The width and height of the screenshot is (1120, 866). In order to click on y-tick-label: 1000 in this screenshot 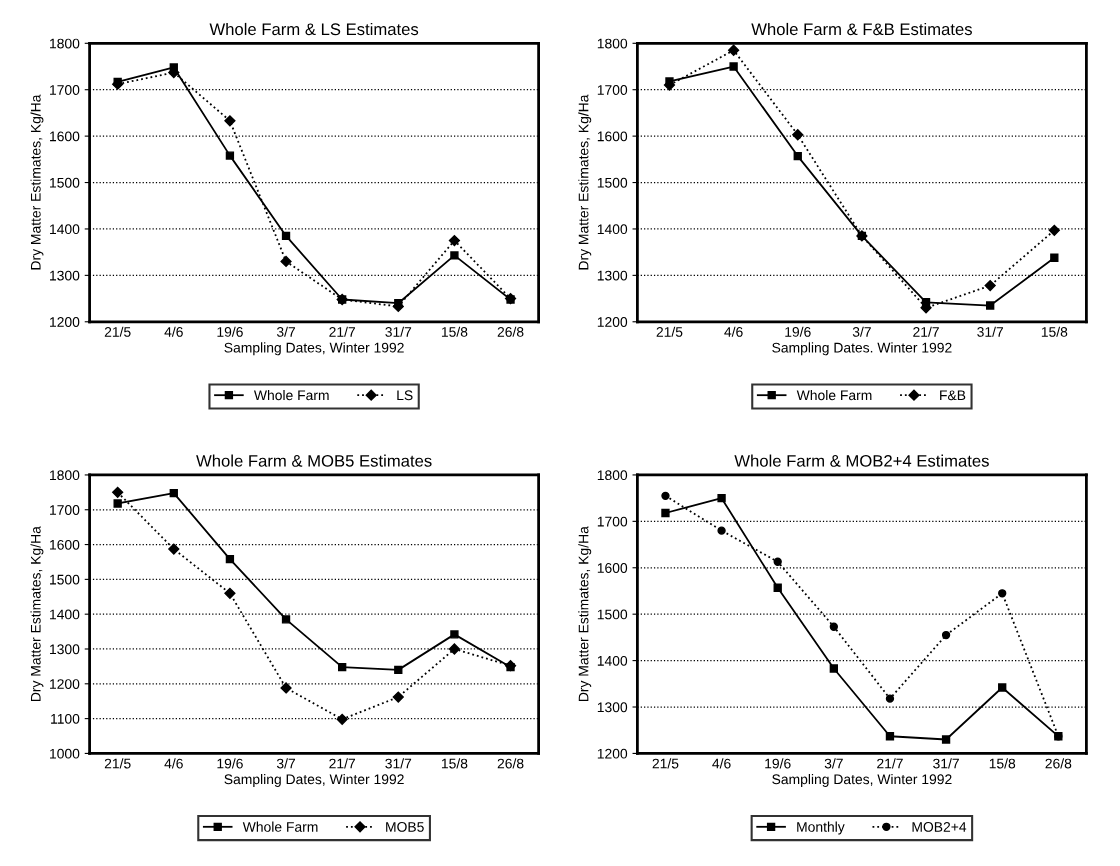, I will do `click(65, 753)`.